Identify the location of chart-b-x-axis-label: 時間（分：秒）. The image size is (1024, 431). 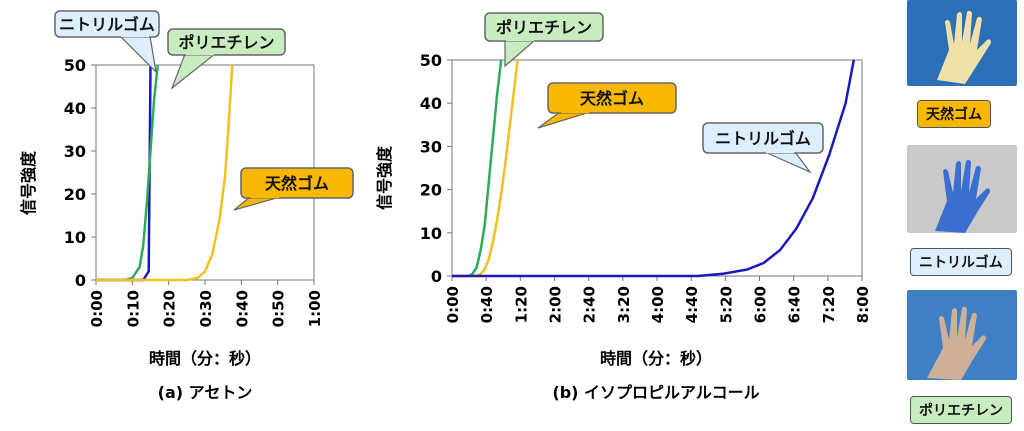
(656, 358).